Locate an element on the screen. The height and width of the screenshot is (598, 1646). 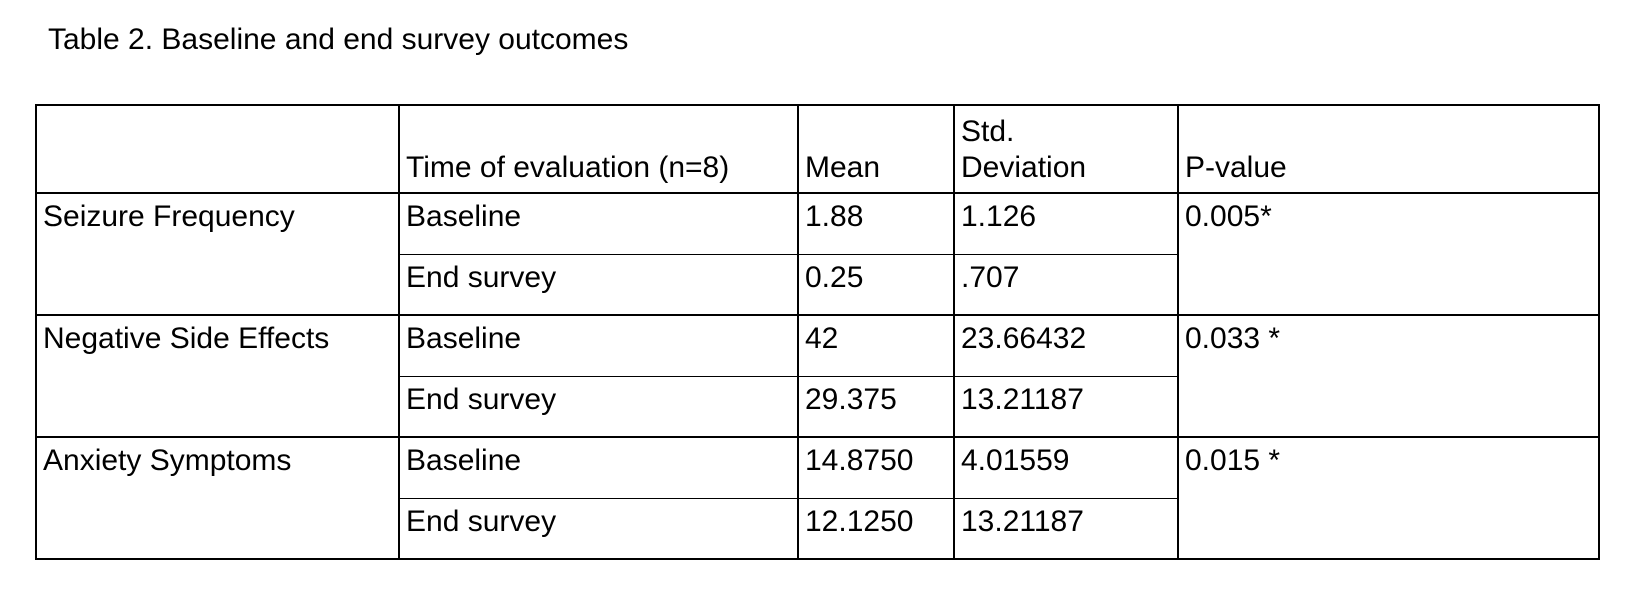
table-row: End survey 29.375 13.21187 is located at coordinates (817, 406).